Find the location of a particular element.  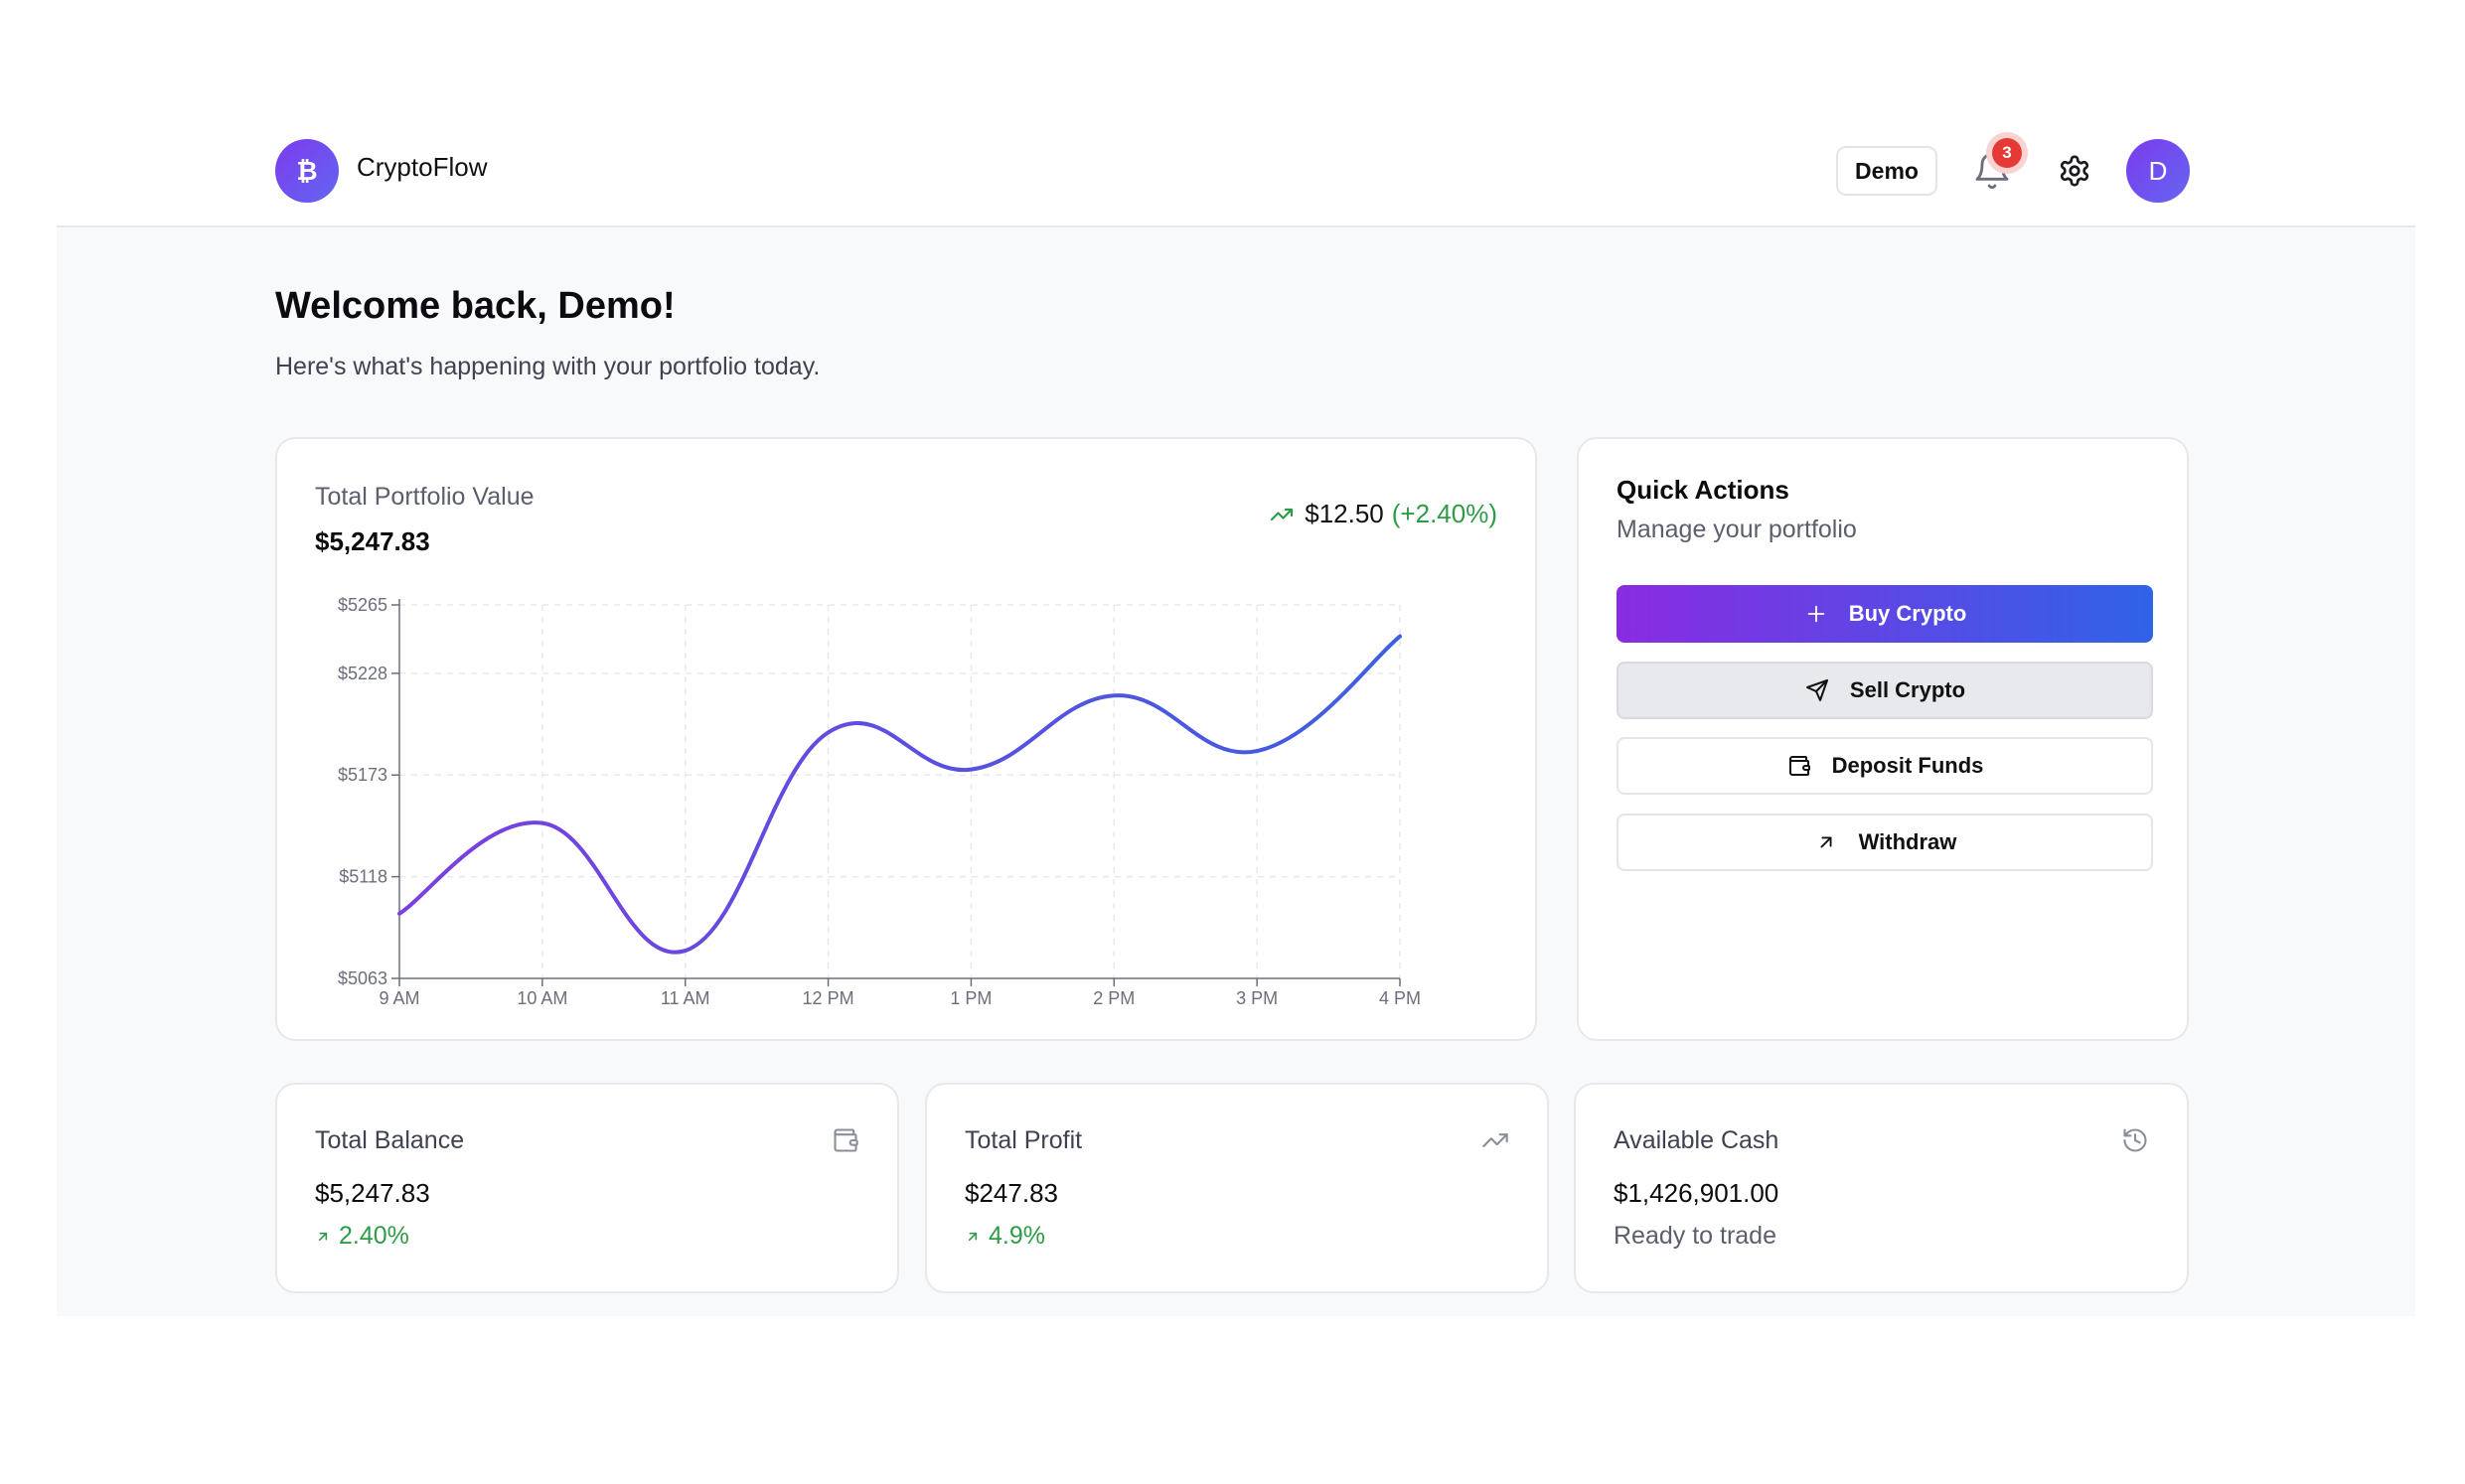

total-profit-label: Total Profit is located at coordinates (1024, 1140).